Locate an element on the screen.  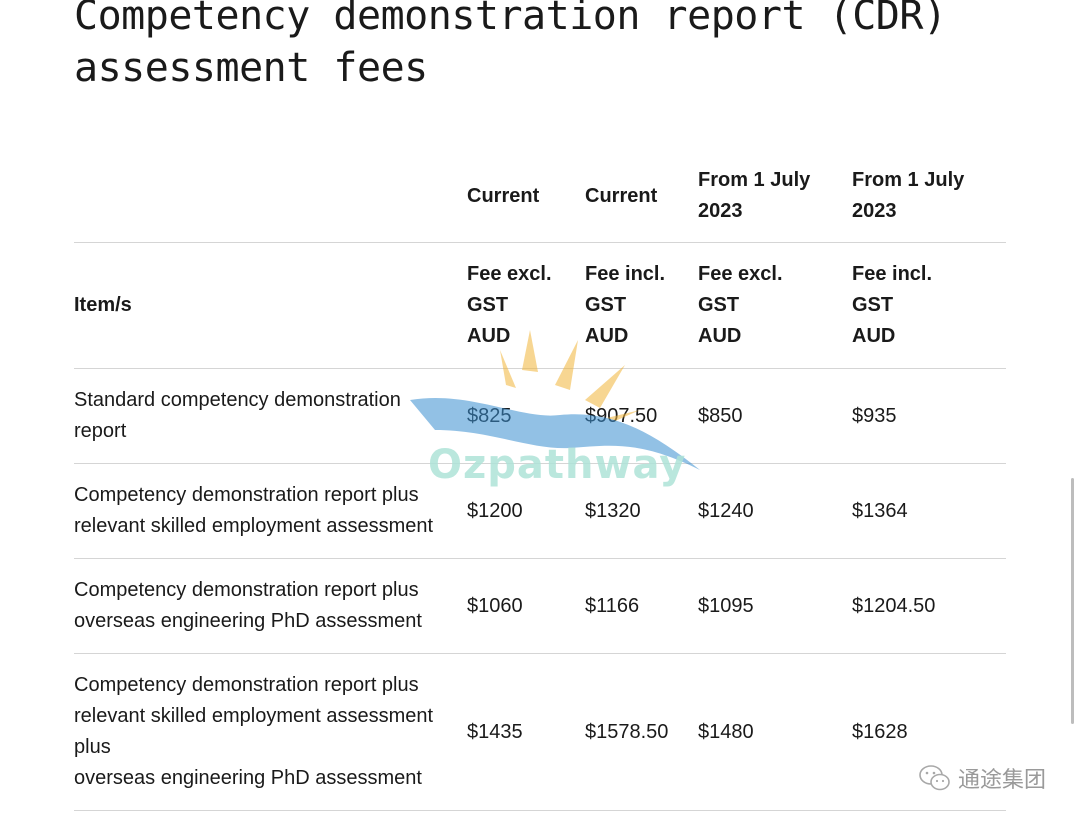
fee-cell: $935 is located at coordinates (929, 416).